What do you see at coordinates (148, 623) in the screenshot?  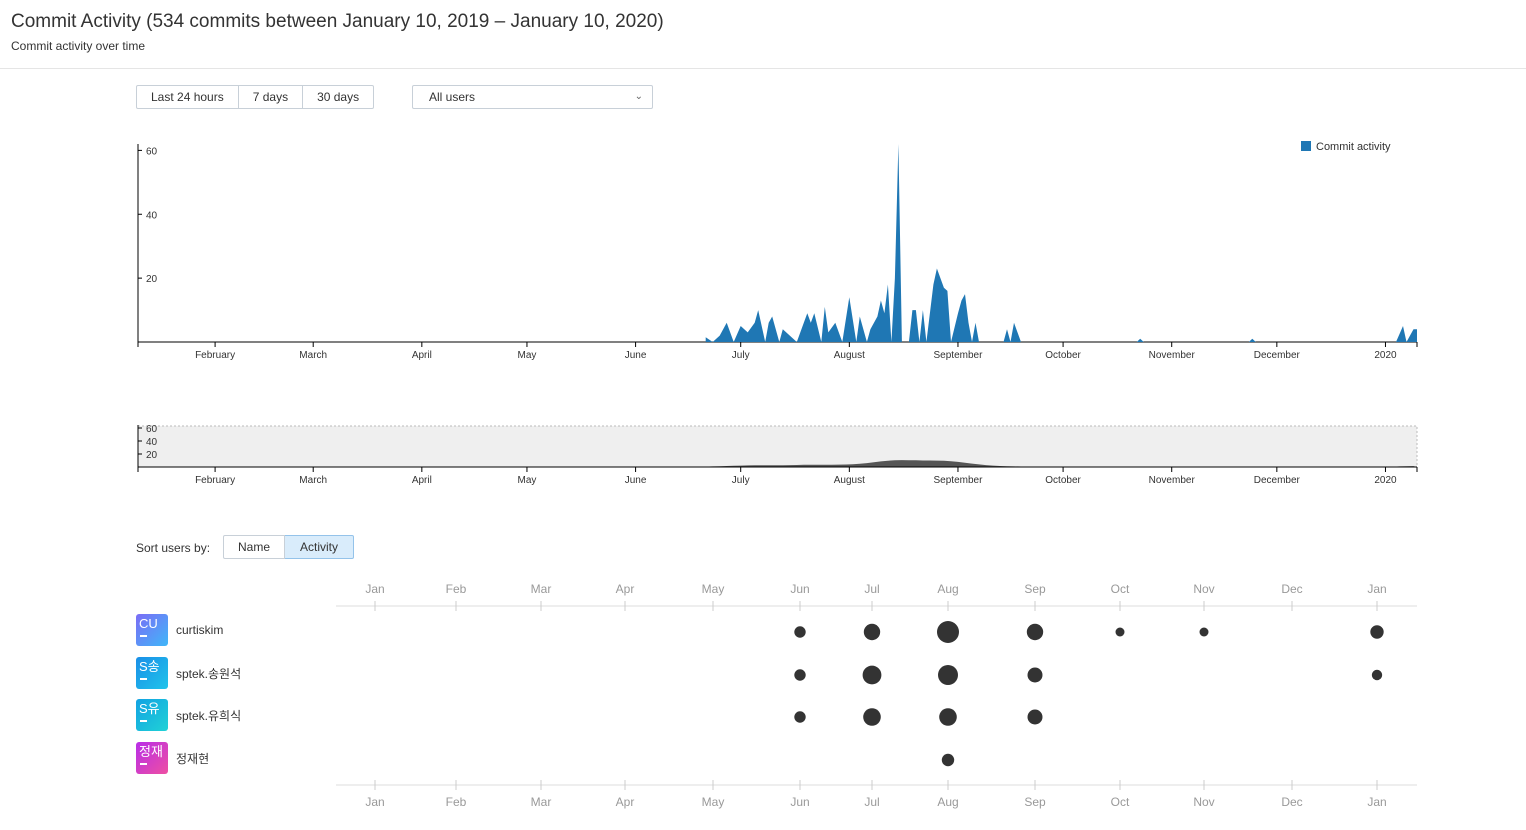 I see `avatar-initials: CU` at bounding box center [148, 623].